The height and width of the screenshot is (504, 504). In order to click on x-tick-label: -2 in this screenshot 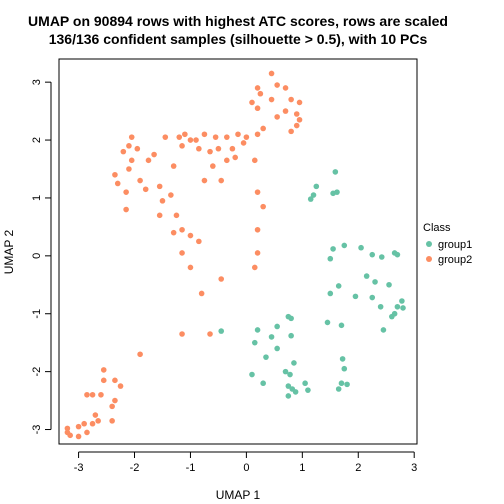, I will do `click(135, 468)`.